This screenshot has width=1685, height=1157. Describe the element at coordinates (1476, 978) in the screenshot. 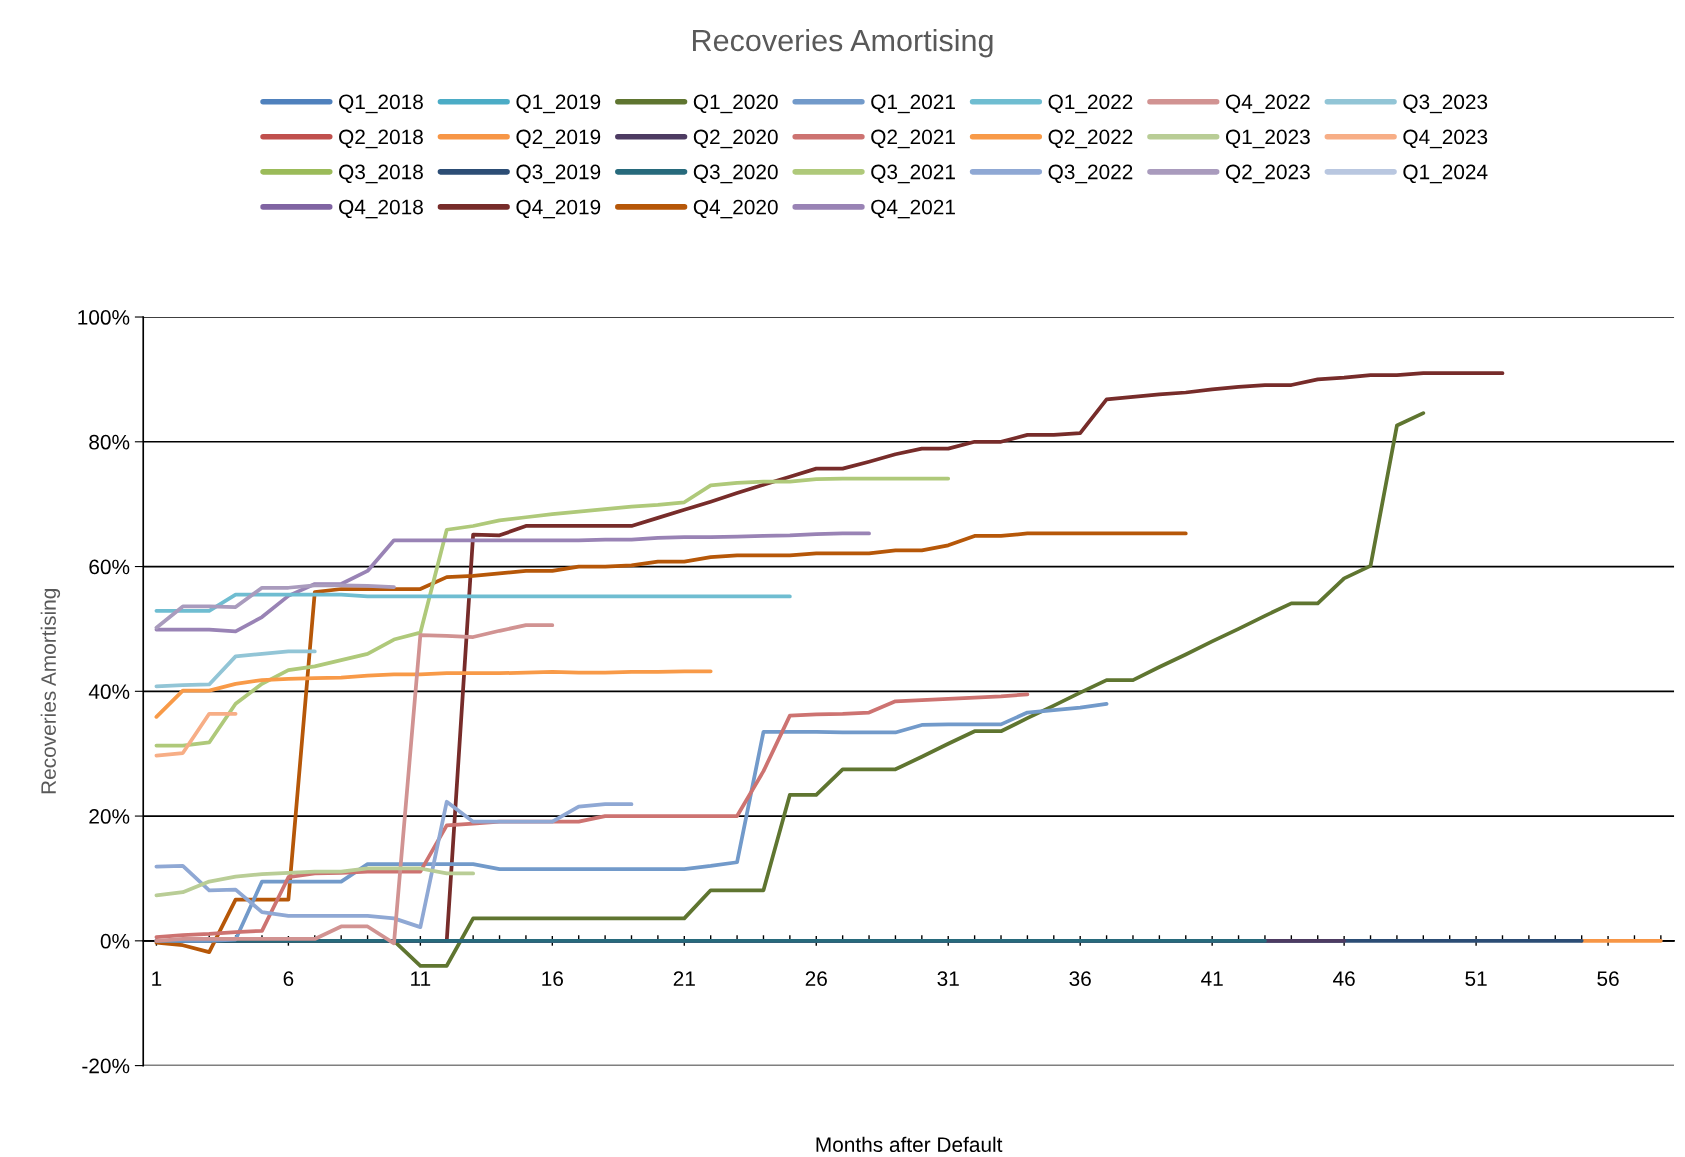

I see `x-tick-label: 51` at that location.